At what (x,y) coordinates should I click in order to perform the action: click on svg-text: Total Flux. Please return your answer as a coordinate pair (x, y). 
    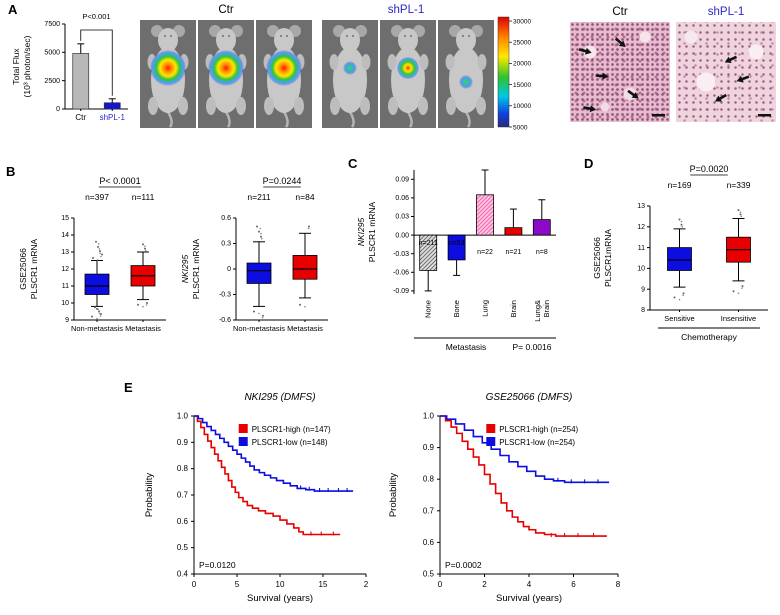
    Looking at the image, I should click on (16, 66).